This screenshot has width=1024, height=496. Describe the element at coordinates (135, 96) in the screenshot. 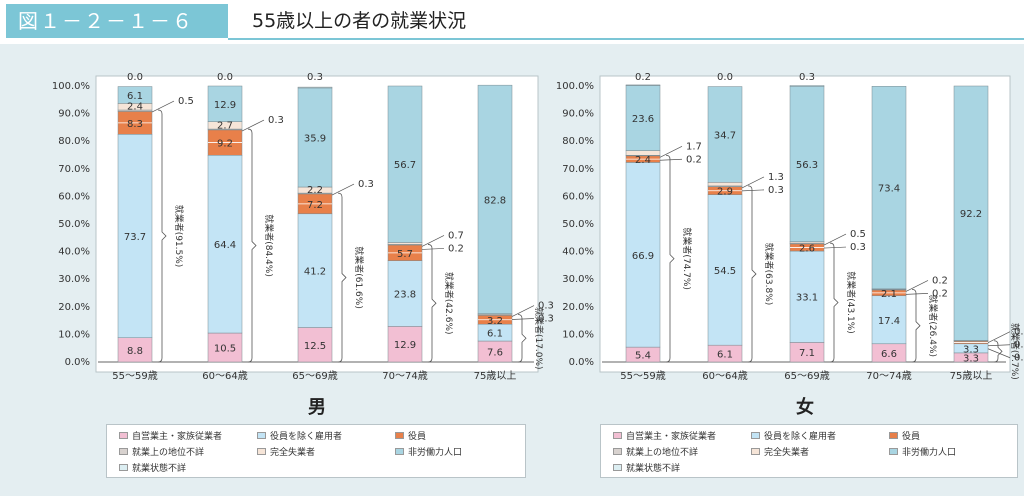

I see `segment-value-label: 6.1` at that location.